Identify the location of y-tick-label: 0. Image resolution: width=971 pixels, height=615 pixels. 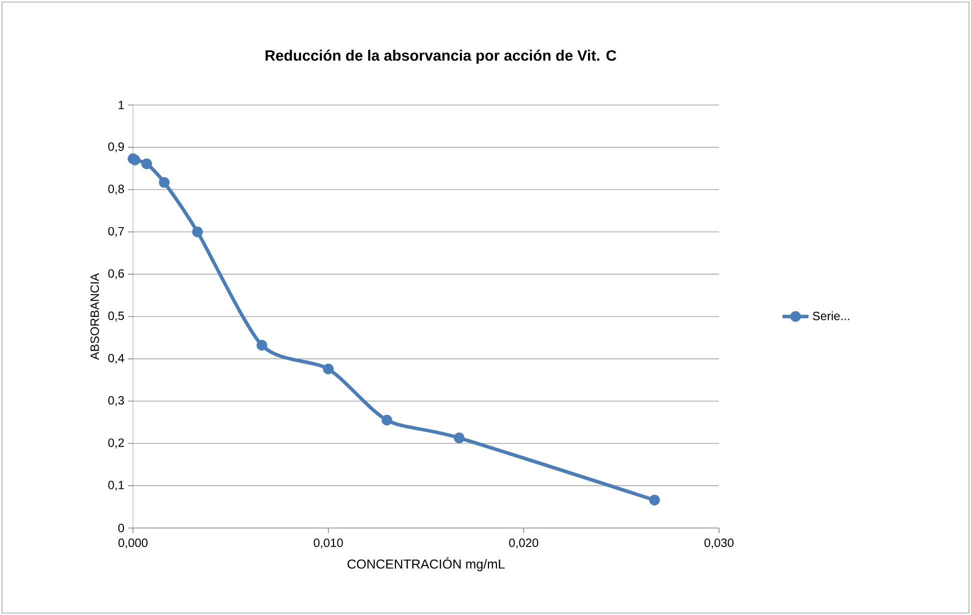
(121, 528).